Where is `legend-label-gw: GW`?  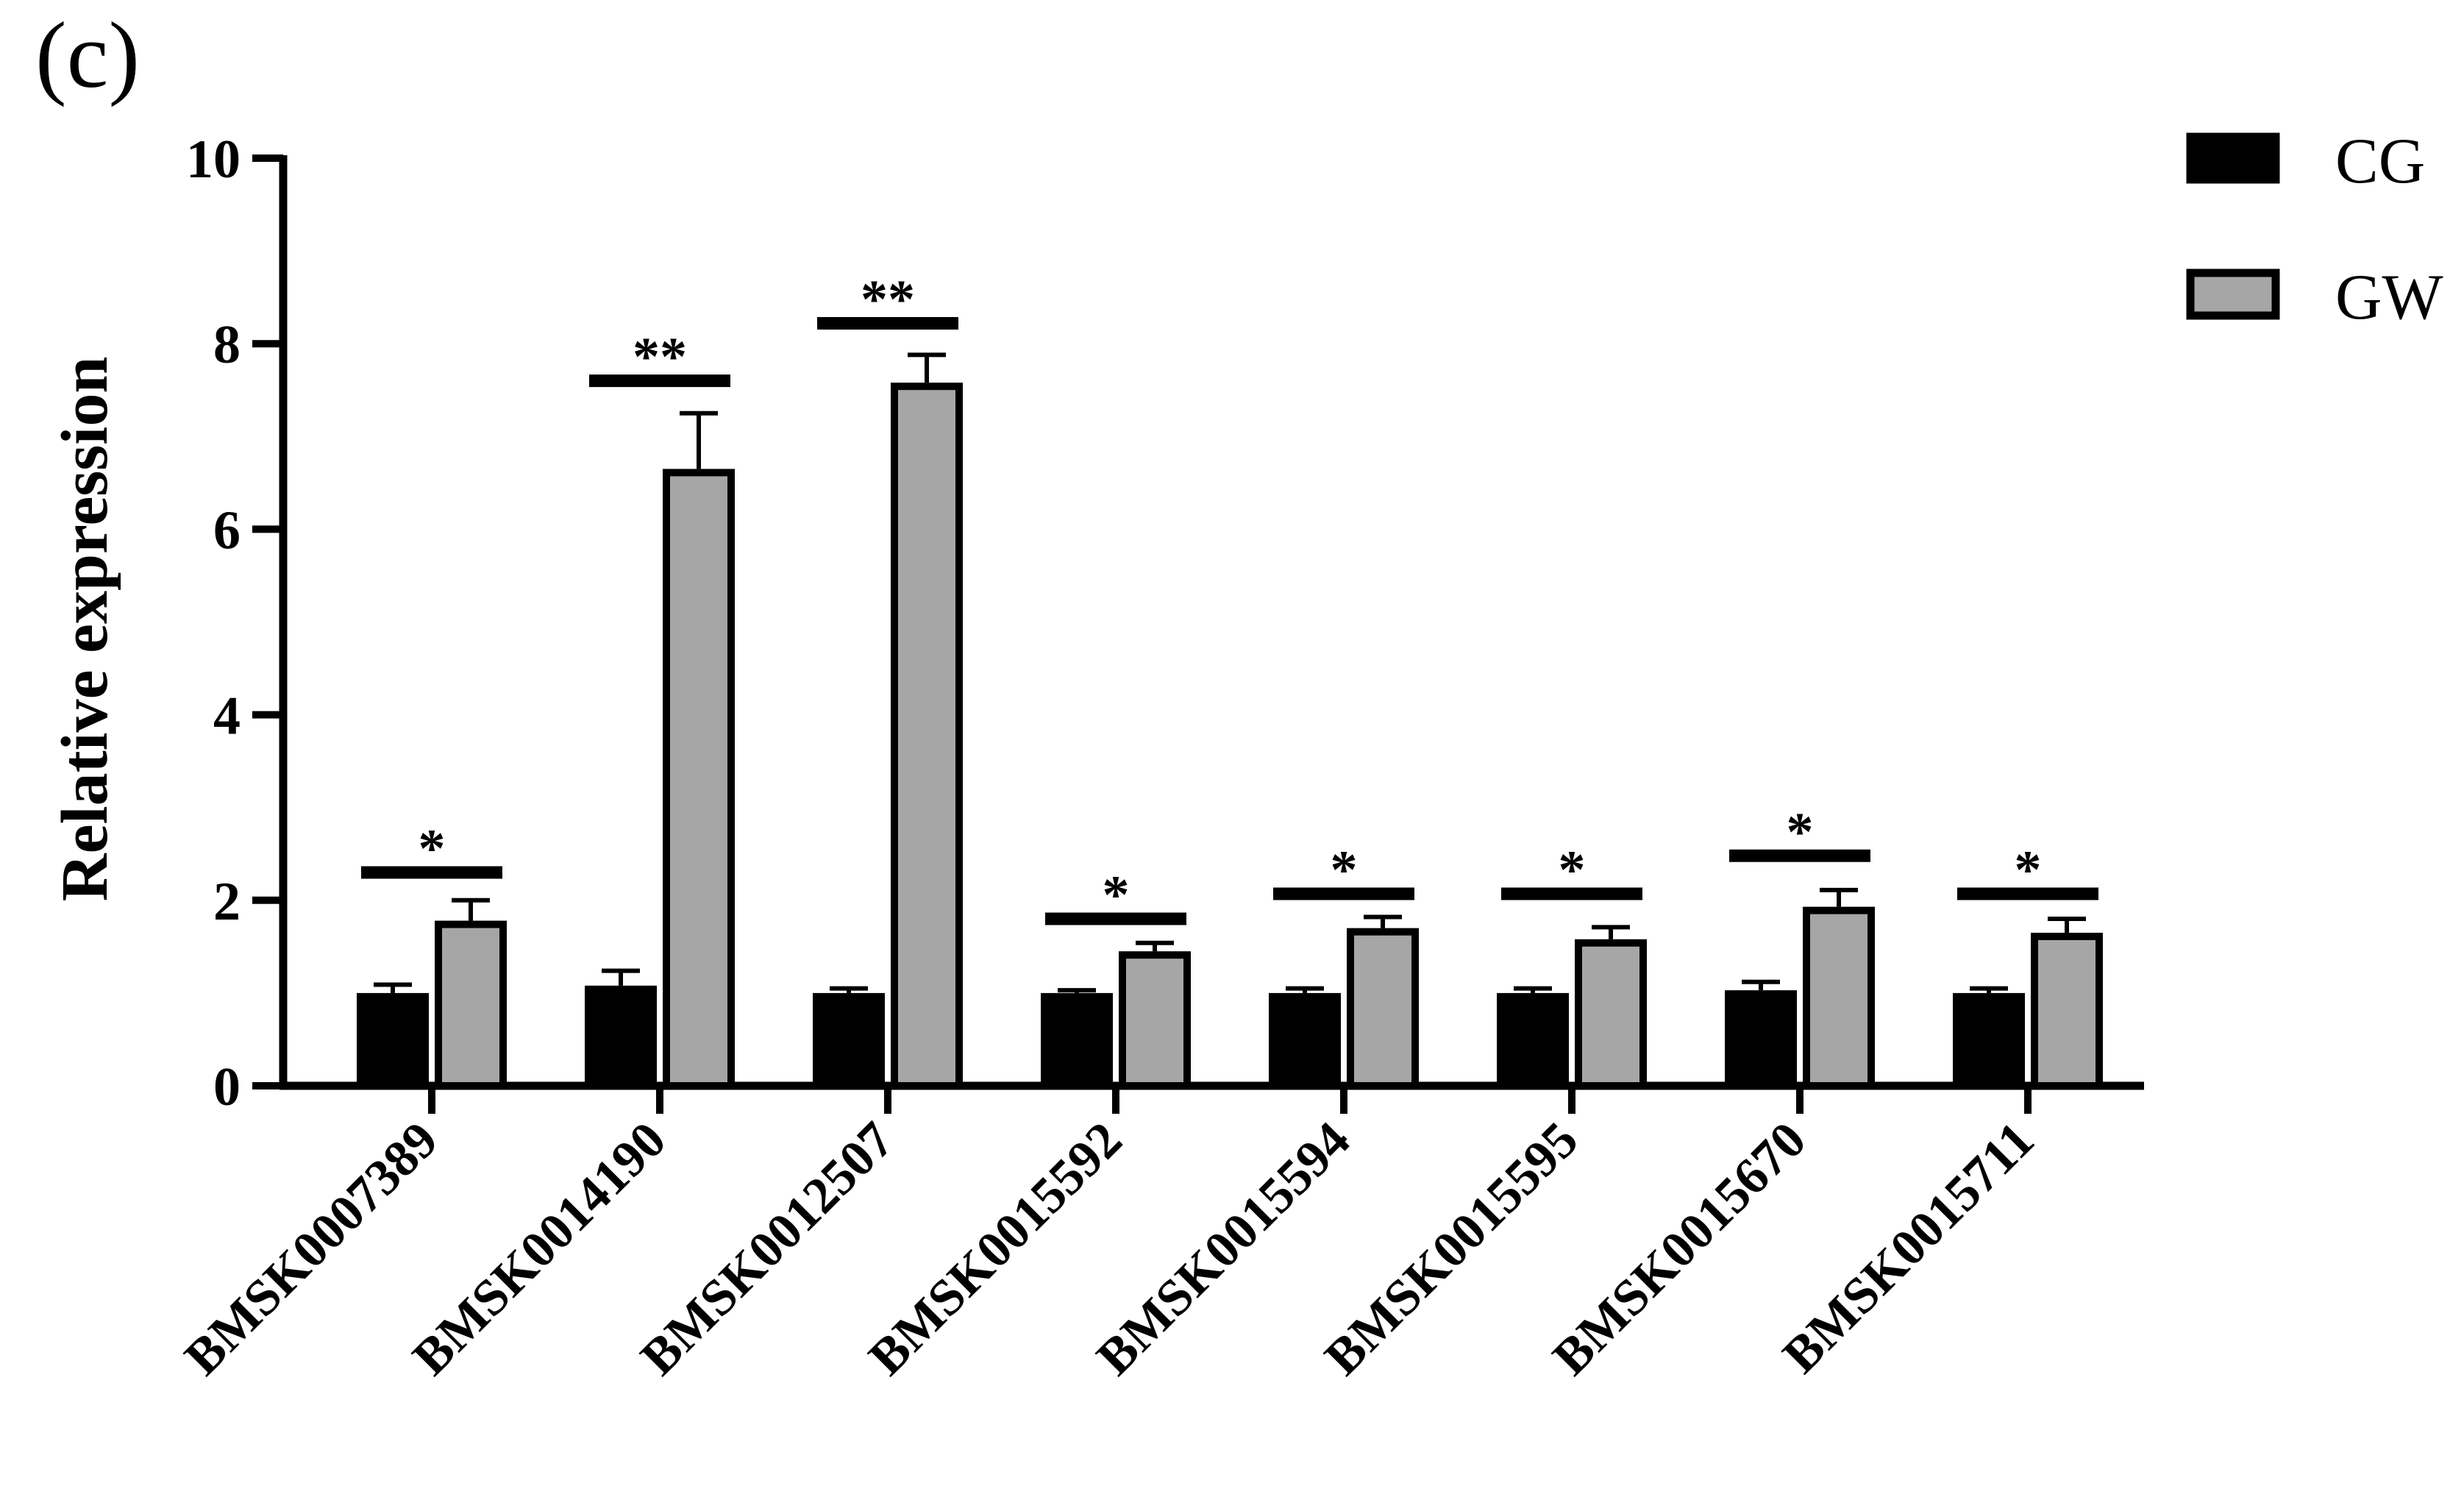
legend-label-gw: GW is located at coordinates (2389, 297).